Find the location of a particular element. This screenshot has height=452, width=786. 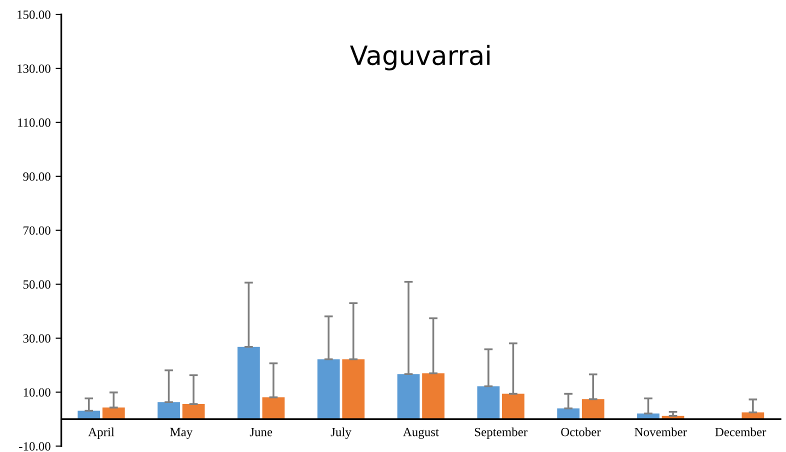

x-tick-label: December is located at coordinates (740, 431).